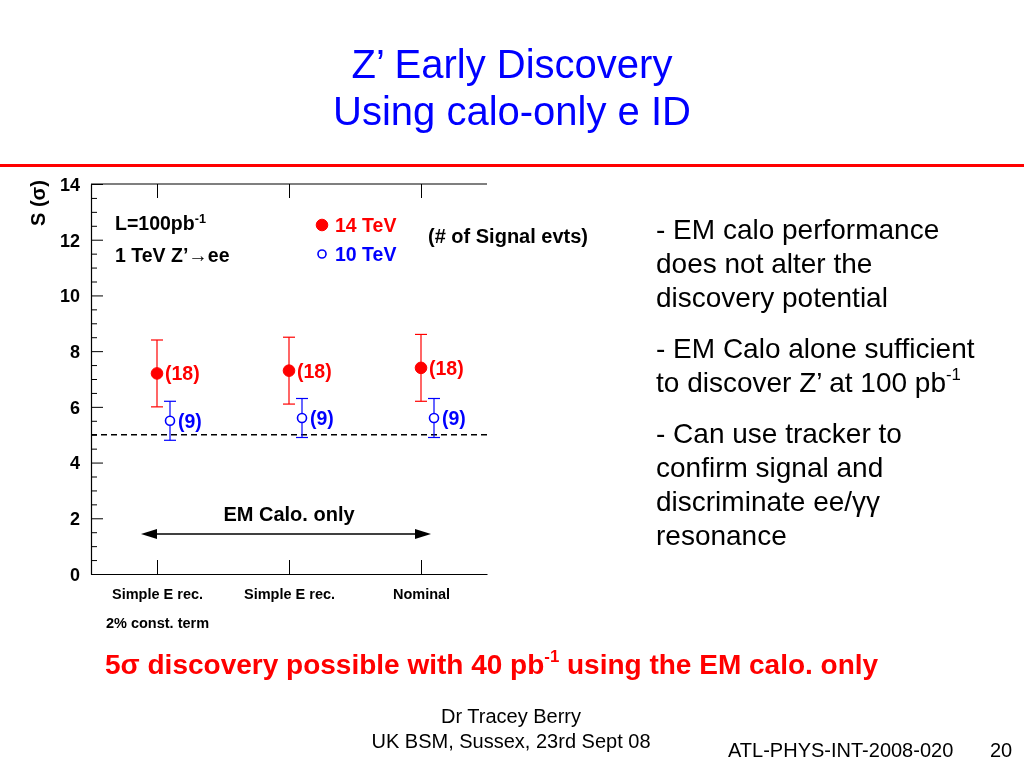  Describe the element at coordinates (421, 594) in the screenshot. I see `x-tick-label: Nominal` at that location.